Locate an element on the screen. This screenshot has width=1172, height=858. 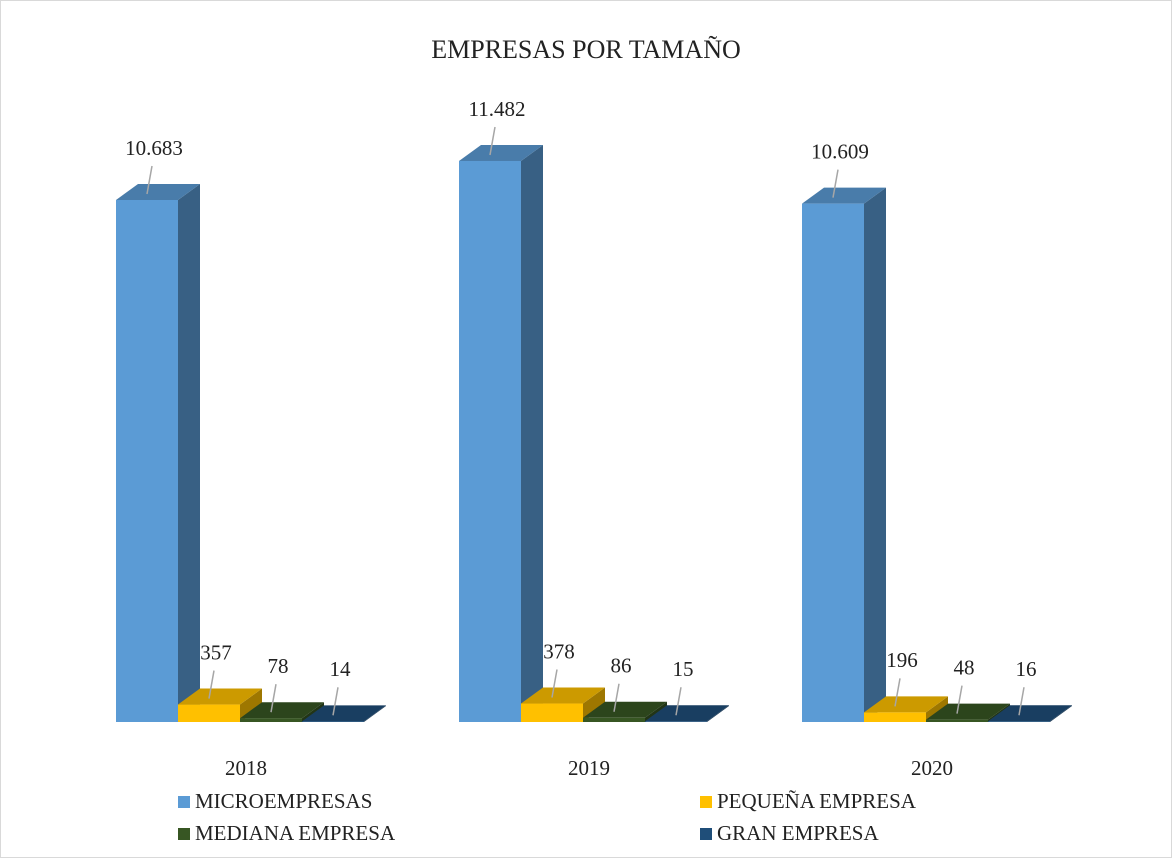
data-label: 10.683 is located at coordinates (154, 148).